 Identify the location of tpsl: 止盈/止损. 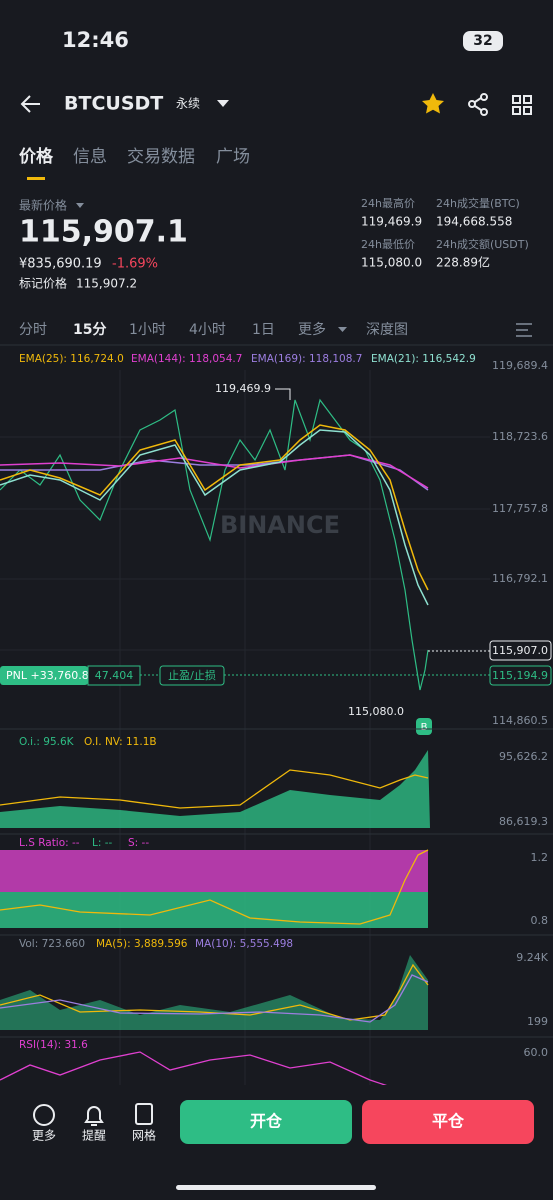
(192, 675).